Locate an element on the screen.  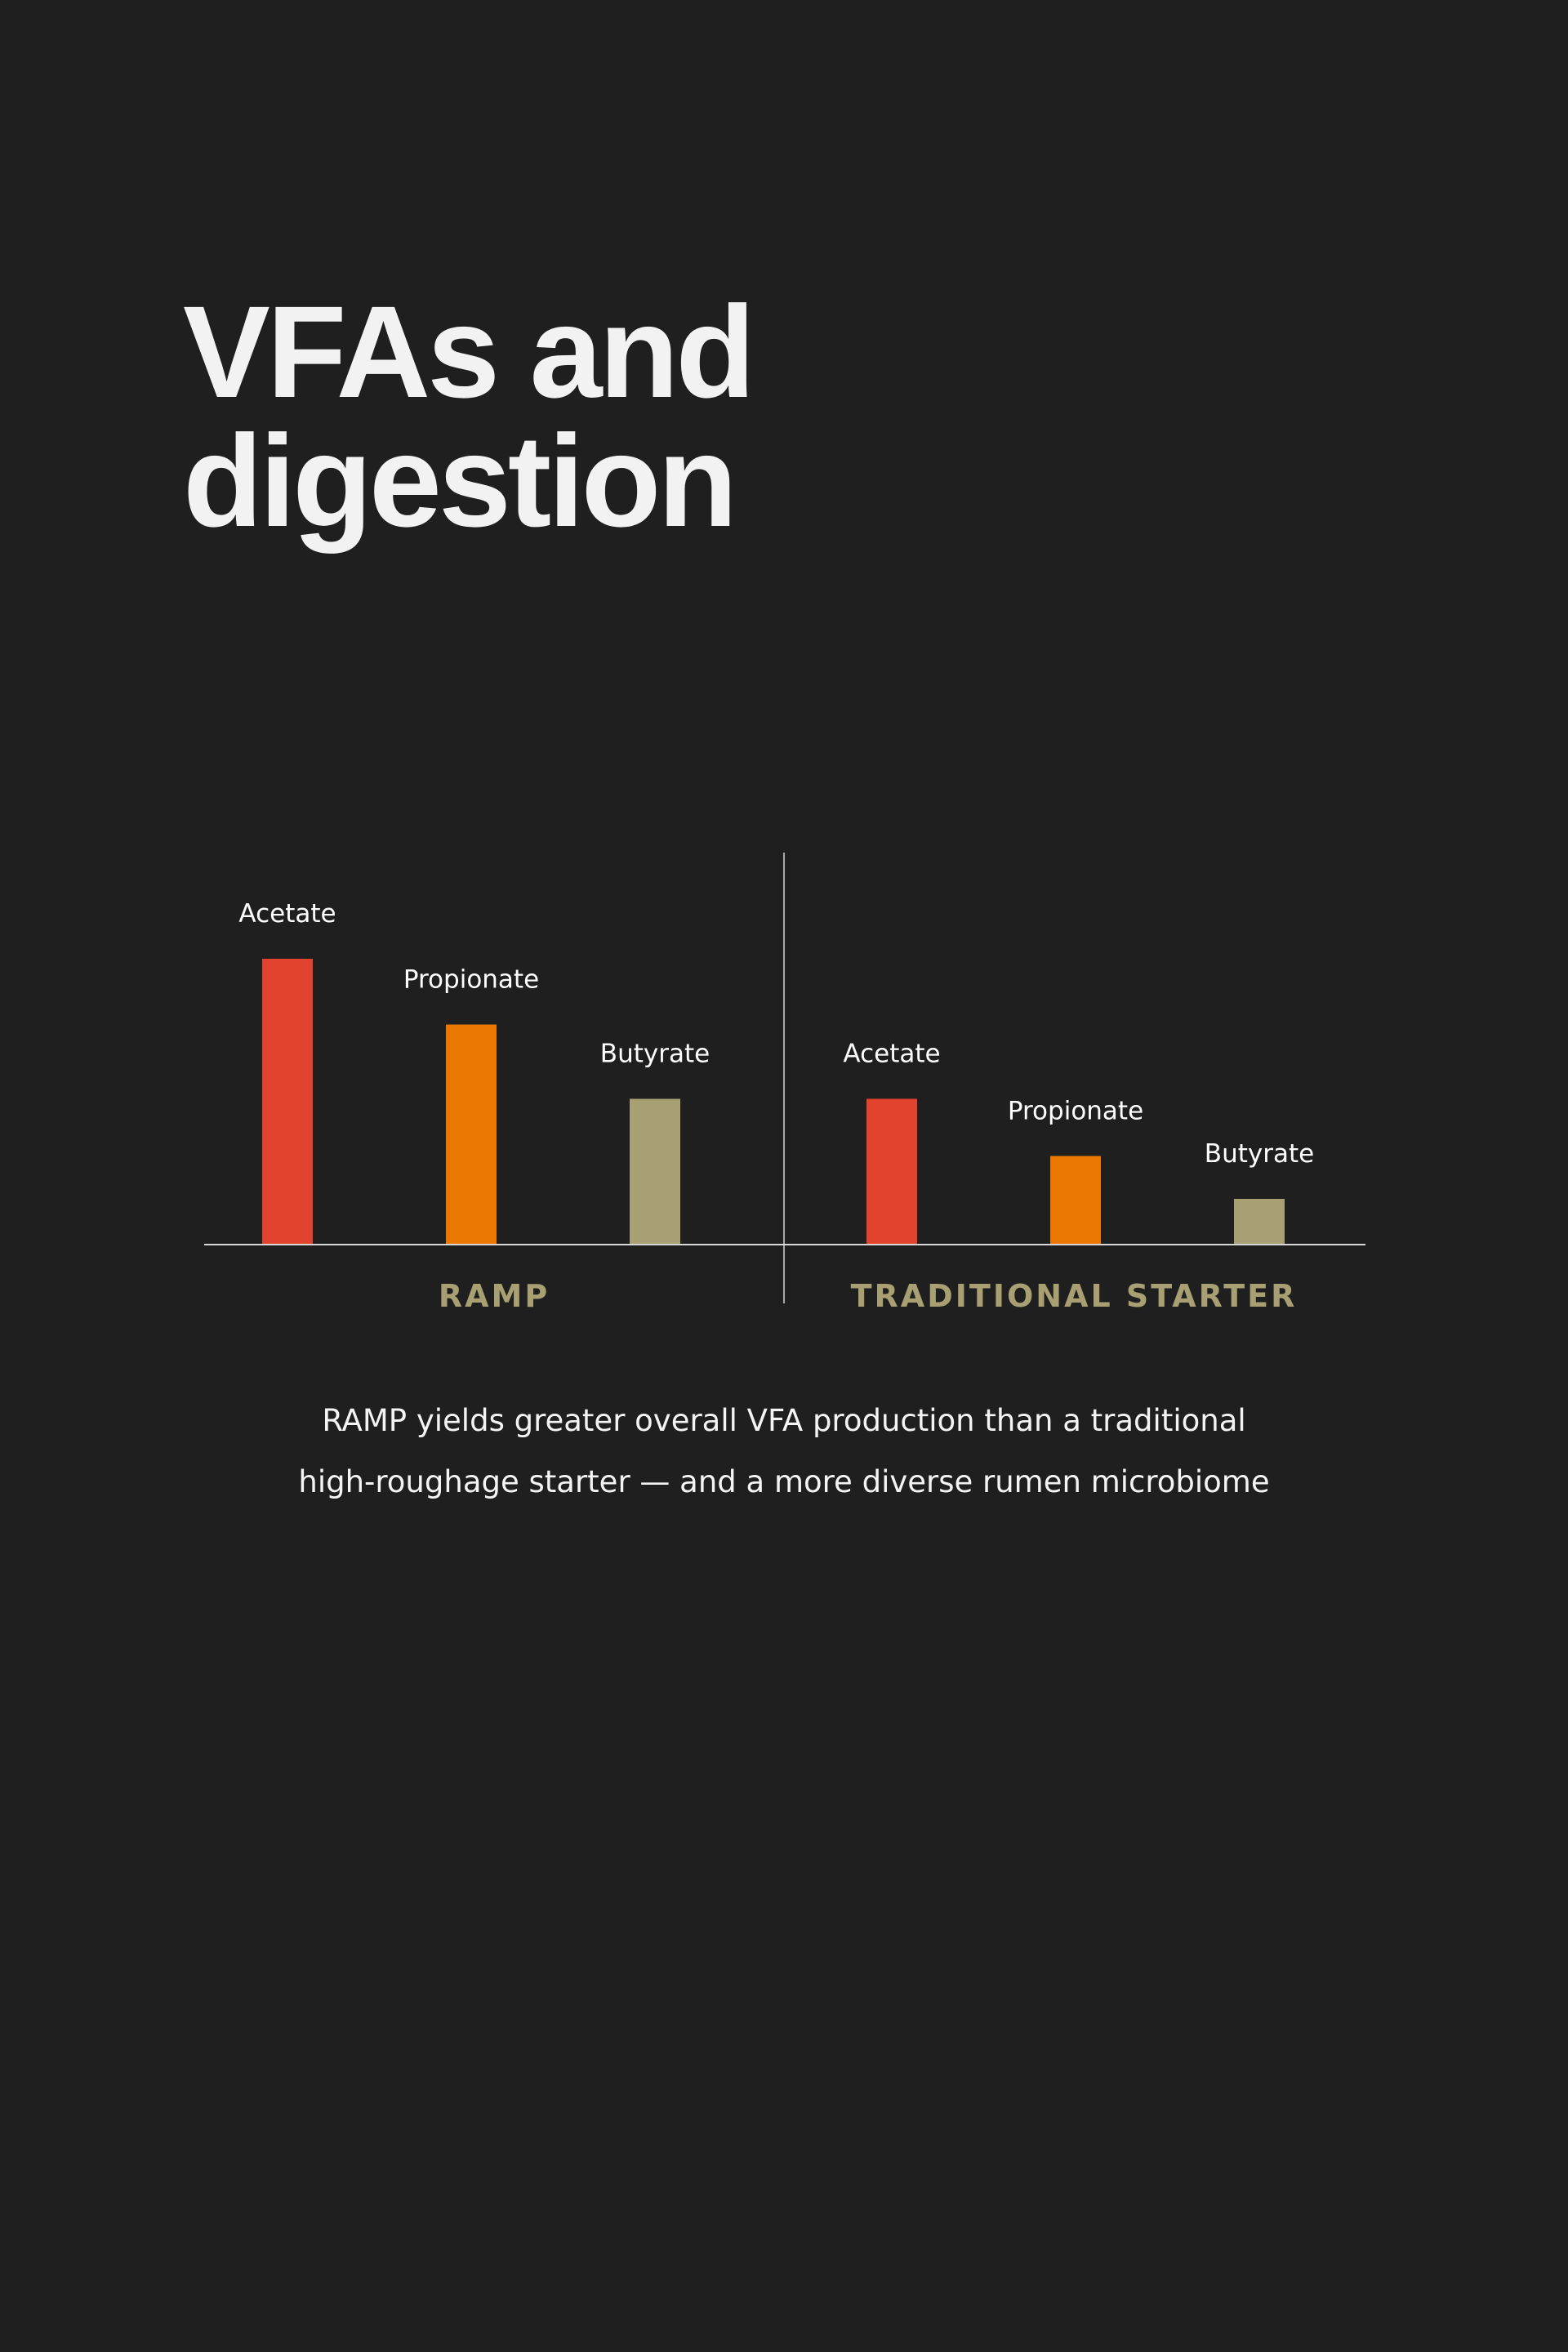
bar-label-ramp-butyrate: Butyrate is located at coordinates (655, 1054).